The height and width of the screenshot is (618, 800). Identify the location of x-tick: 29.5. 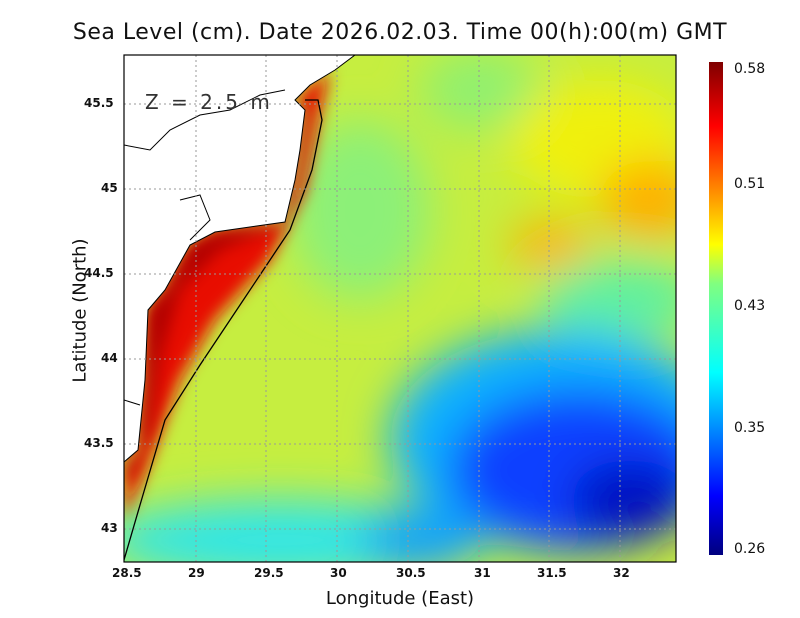
(269, 573).